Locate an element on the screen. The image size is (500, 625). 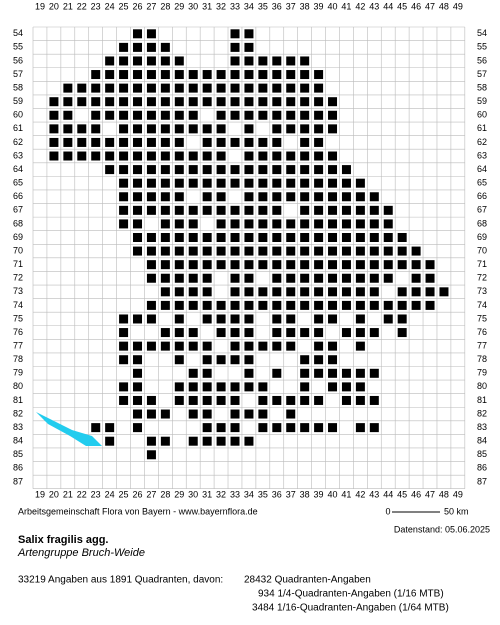
column-label: 24 is located at coordinates (110, 494).